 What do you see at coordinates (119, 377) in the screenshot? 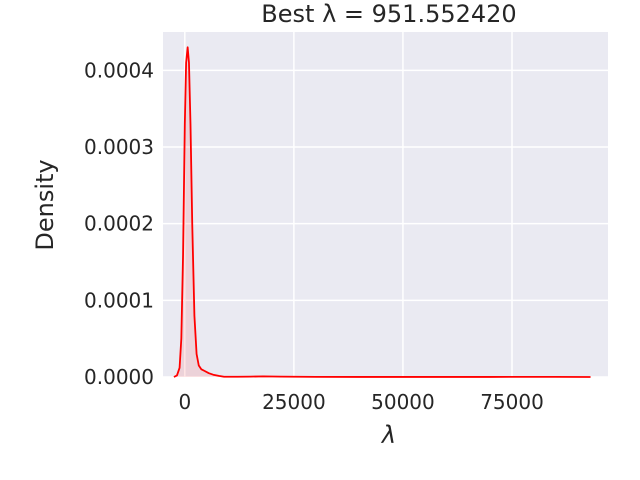
I see `y-tick-label: 0.0000` at bounding box center [119, 377].